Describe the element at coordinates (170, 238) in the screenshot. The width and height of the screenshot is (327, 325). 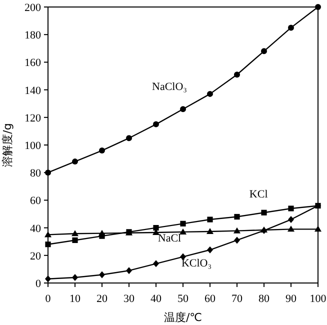
I see `series-label: NaCl` at that location.